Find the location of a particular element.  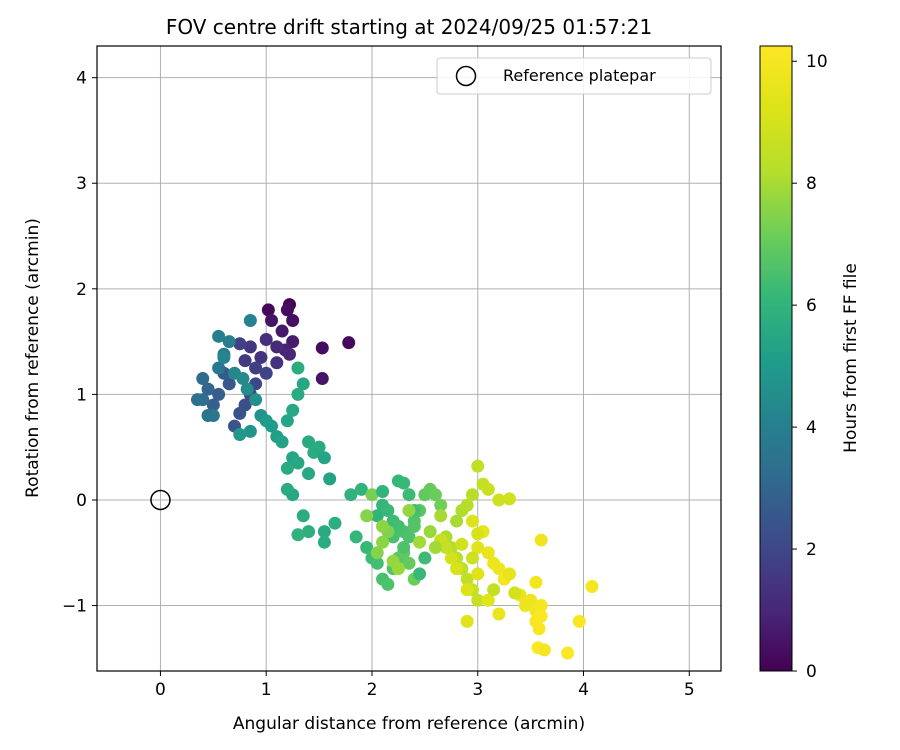

y-tick-label: 3 is located at coordinates (81, 184).